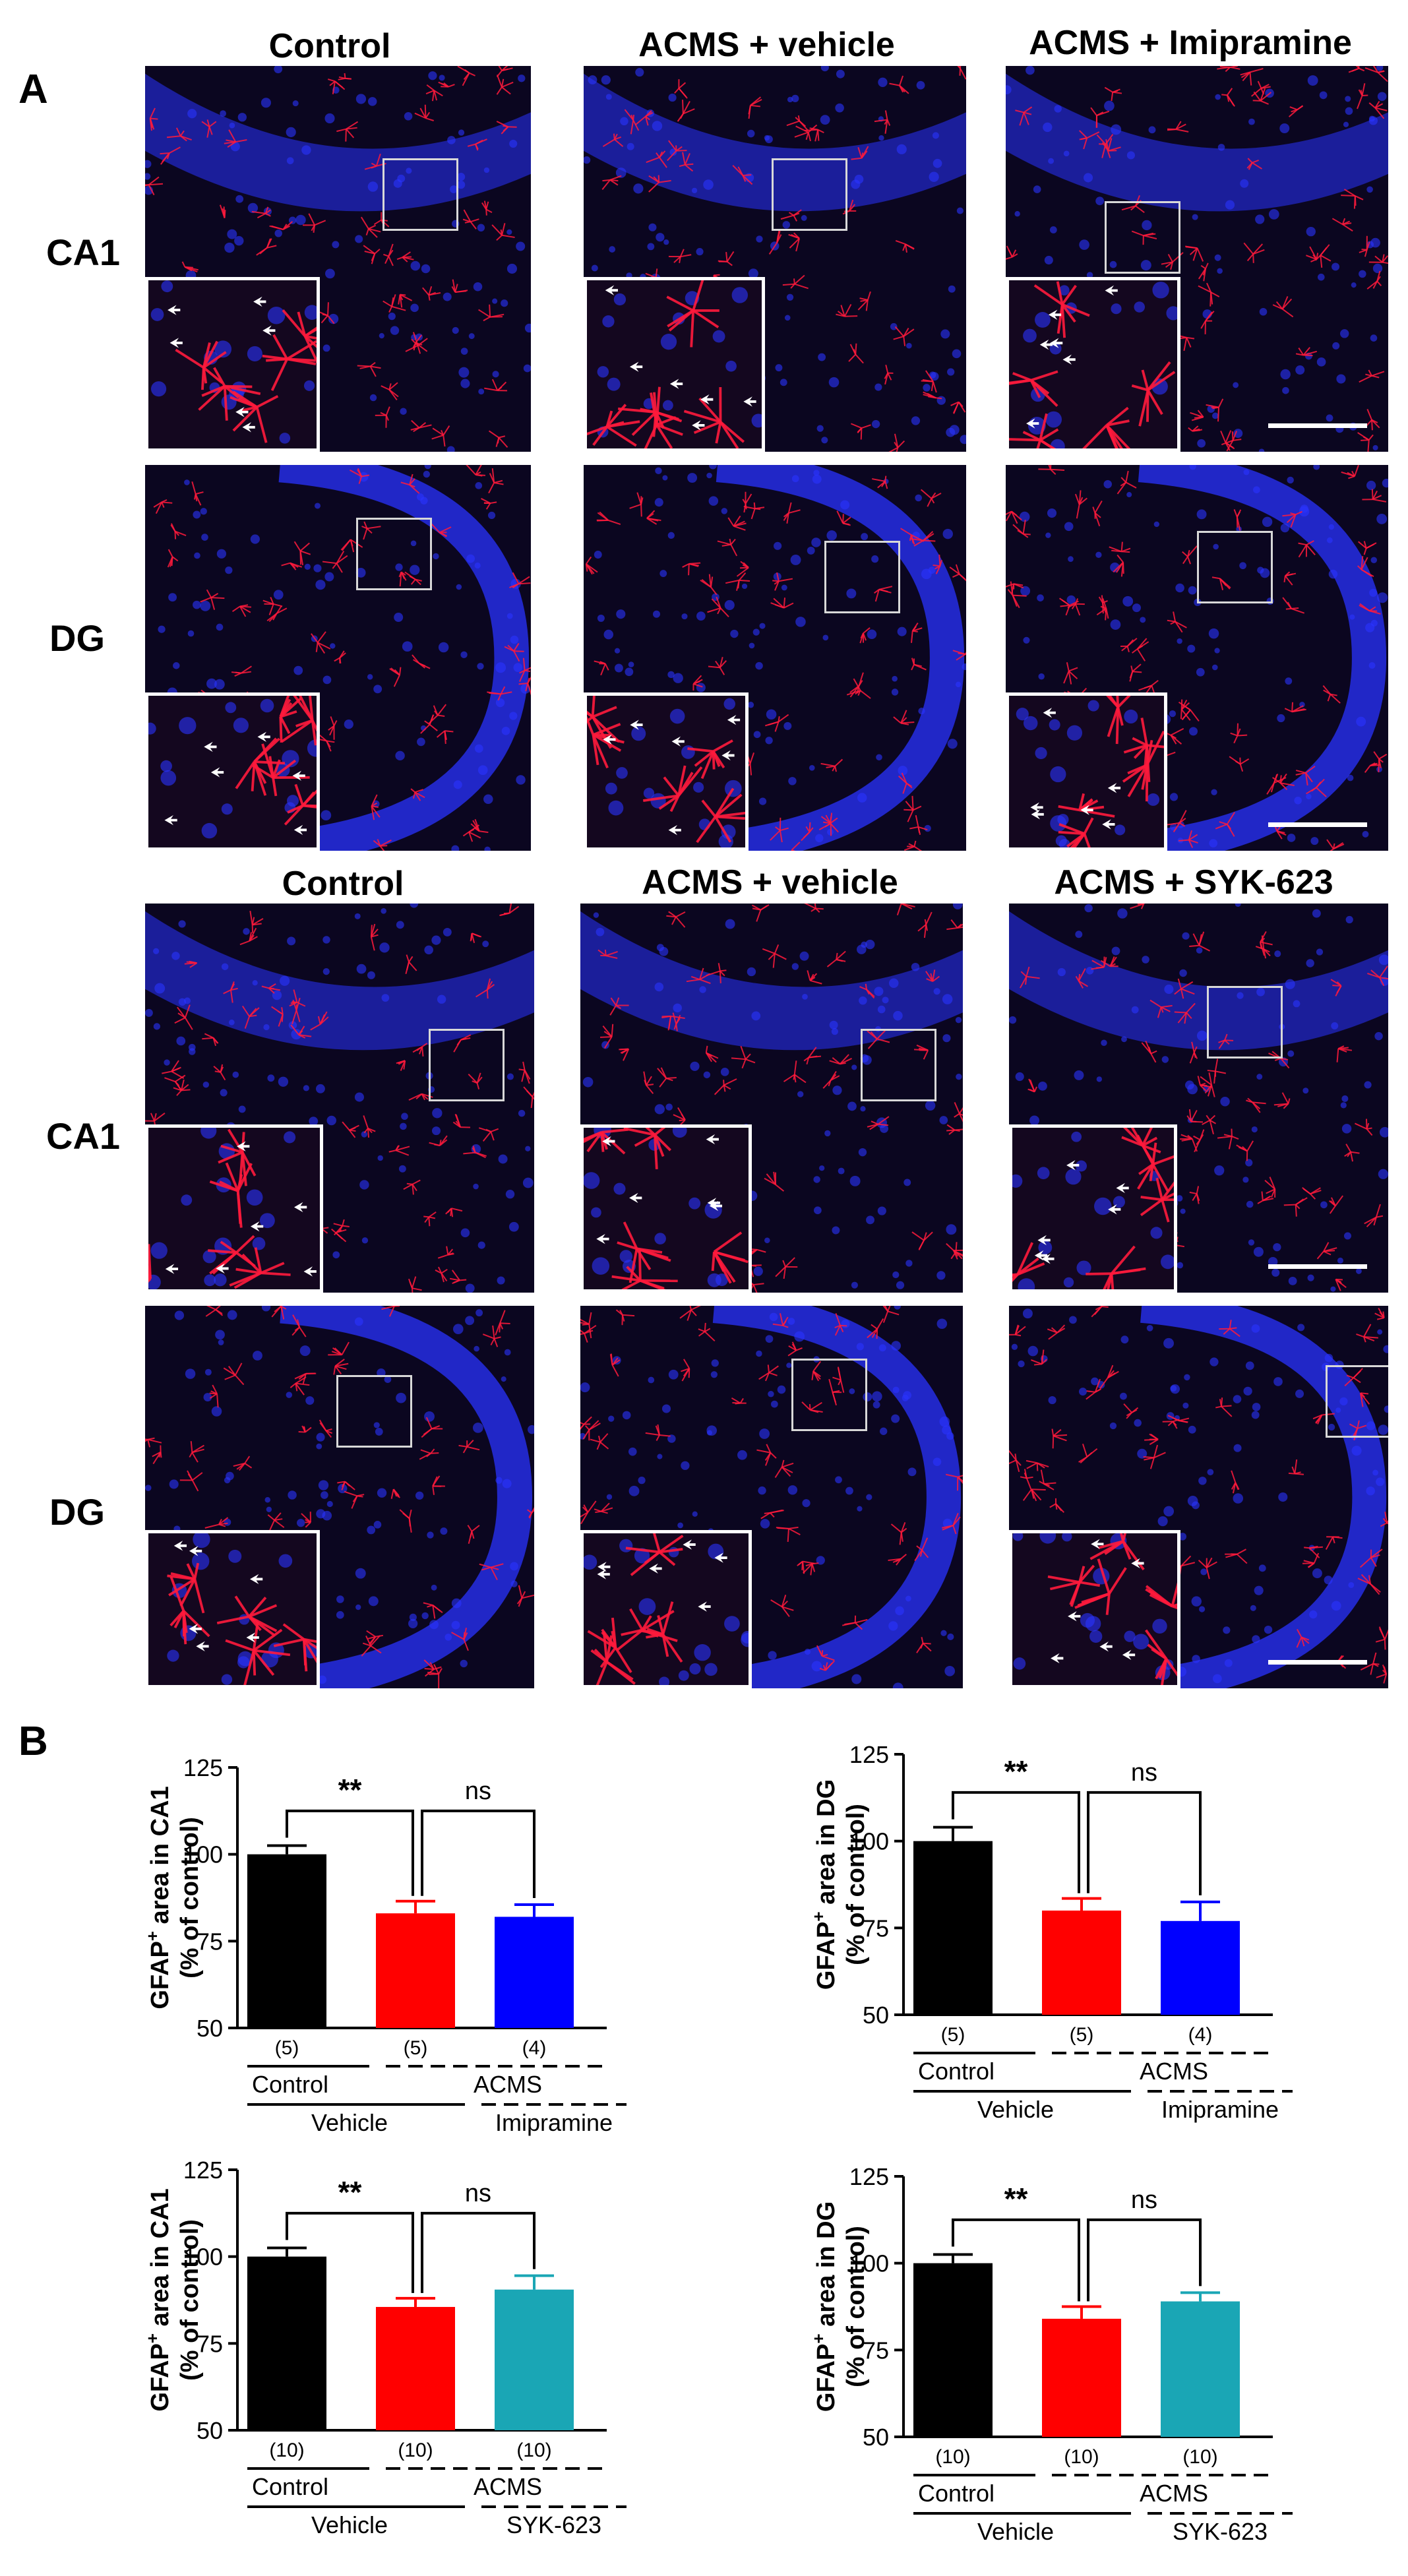 The image size is (1408, 2576). Describe the element at coordinates (1193, 882) in the screenshot. I see `column-title-acms-syk623: ACMS + SYK-623` at that location.